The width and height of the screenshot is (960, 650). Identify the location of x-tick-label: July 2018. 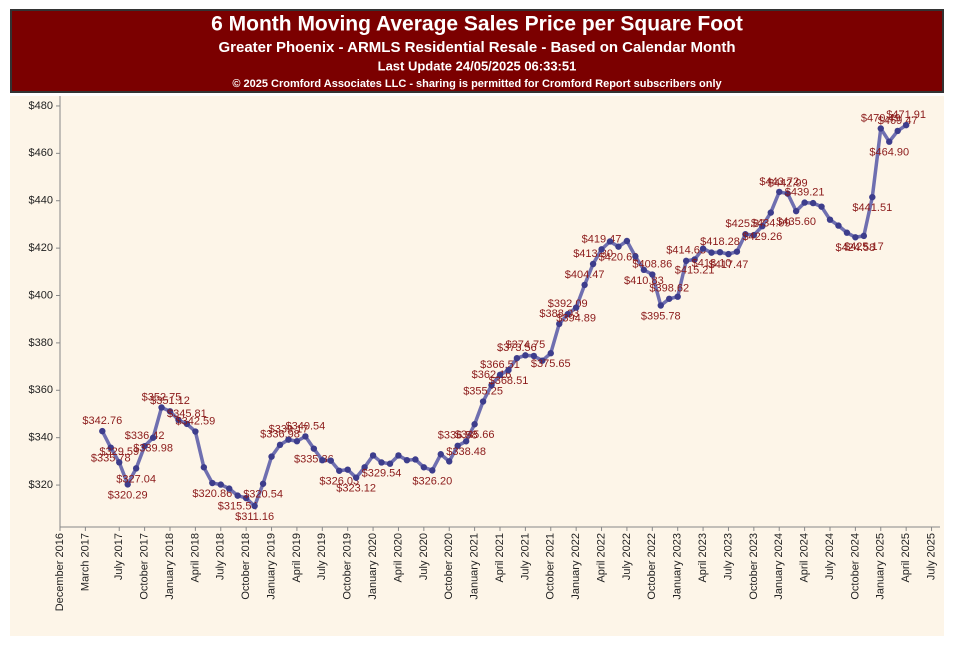
(221, 556).